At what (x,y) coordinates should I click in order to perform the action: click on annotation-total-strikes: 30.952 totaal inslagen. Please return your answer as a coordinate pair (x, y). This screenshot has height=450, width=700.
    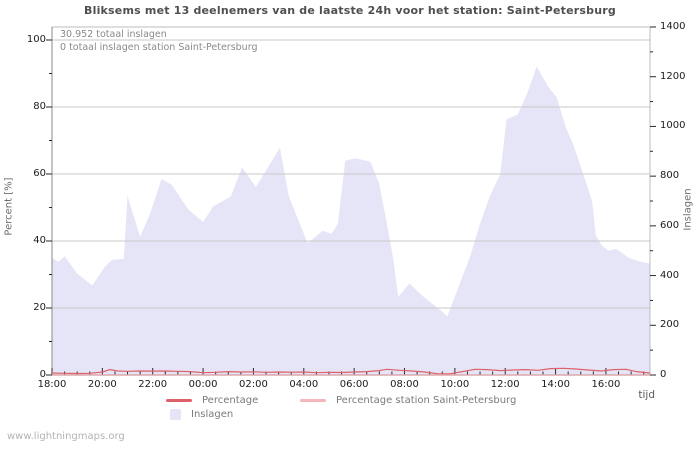
    Looking at the image, I should click on (113, 34).